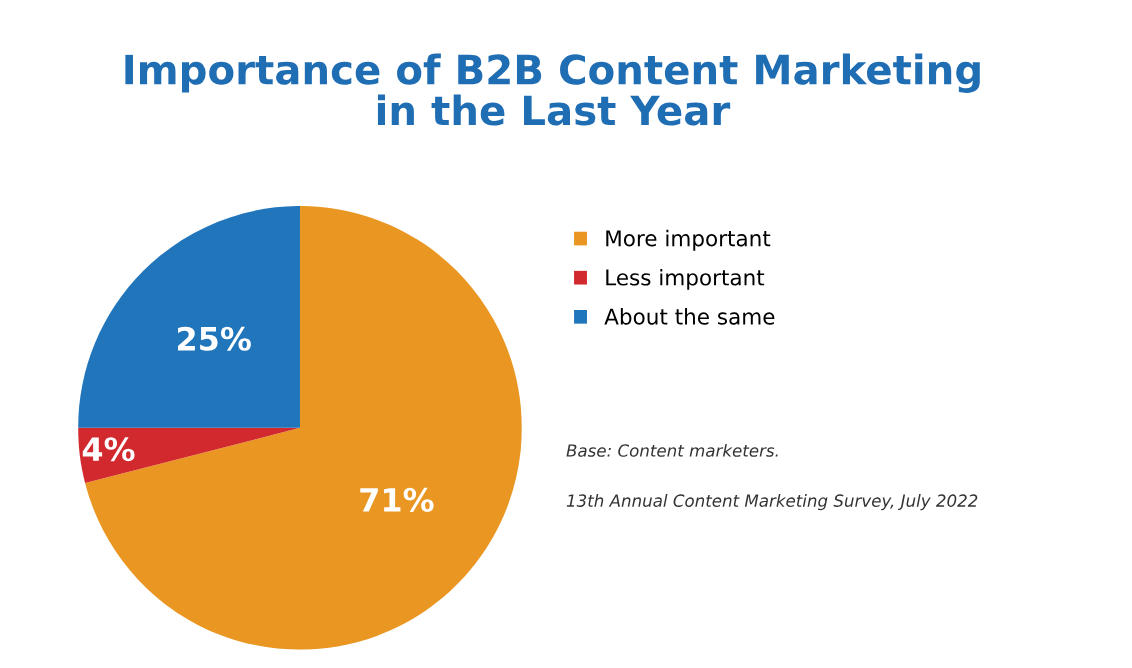  I want to click on chart-title: Importance of B2B Content Marketing in the Last Year, so click(552, 89).